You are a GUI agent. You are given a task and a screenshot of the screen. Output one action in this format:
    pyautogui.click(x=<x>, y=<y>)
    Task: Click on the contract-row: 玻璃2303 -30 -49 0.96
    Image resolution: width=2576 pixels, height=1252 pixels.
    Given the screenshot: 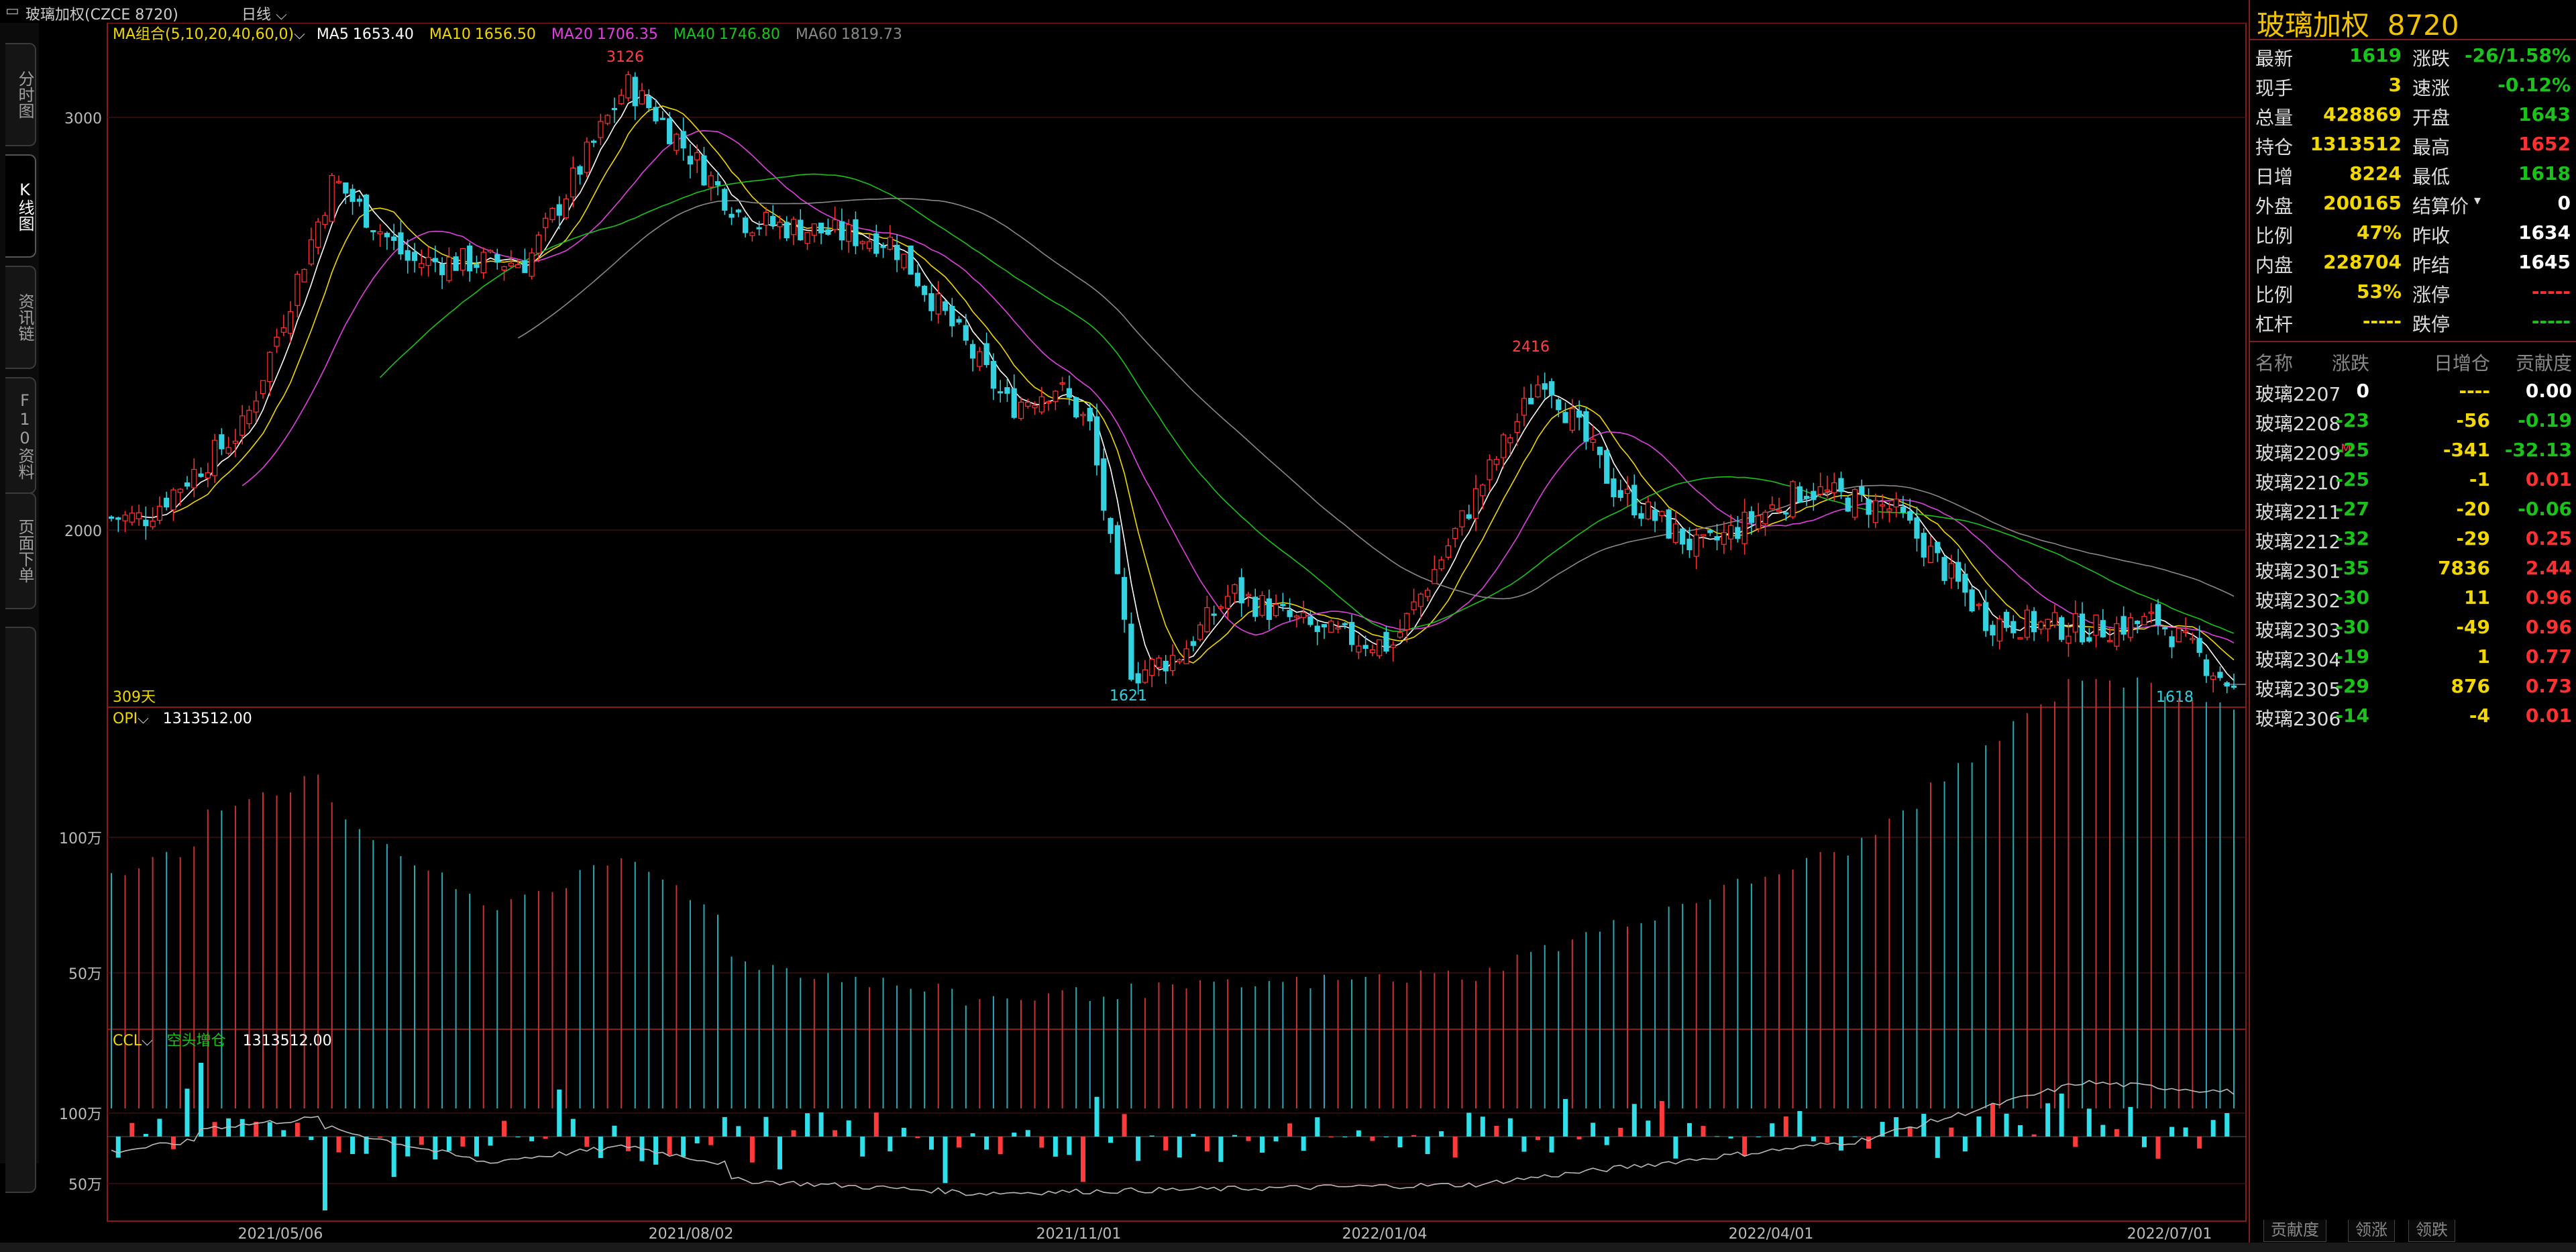 What is the action you would take?
    pyautogui.click(x=2413, y=630)
    